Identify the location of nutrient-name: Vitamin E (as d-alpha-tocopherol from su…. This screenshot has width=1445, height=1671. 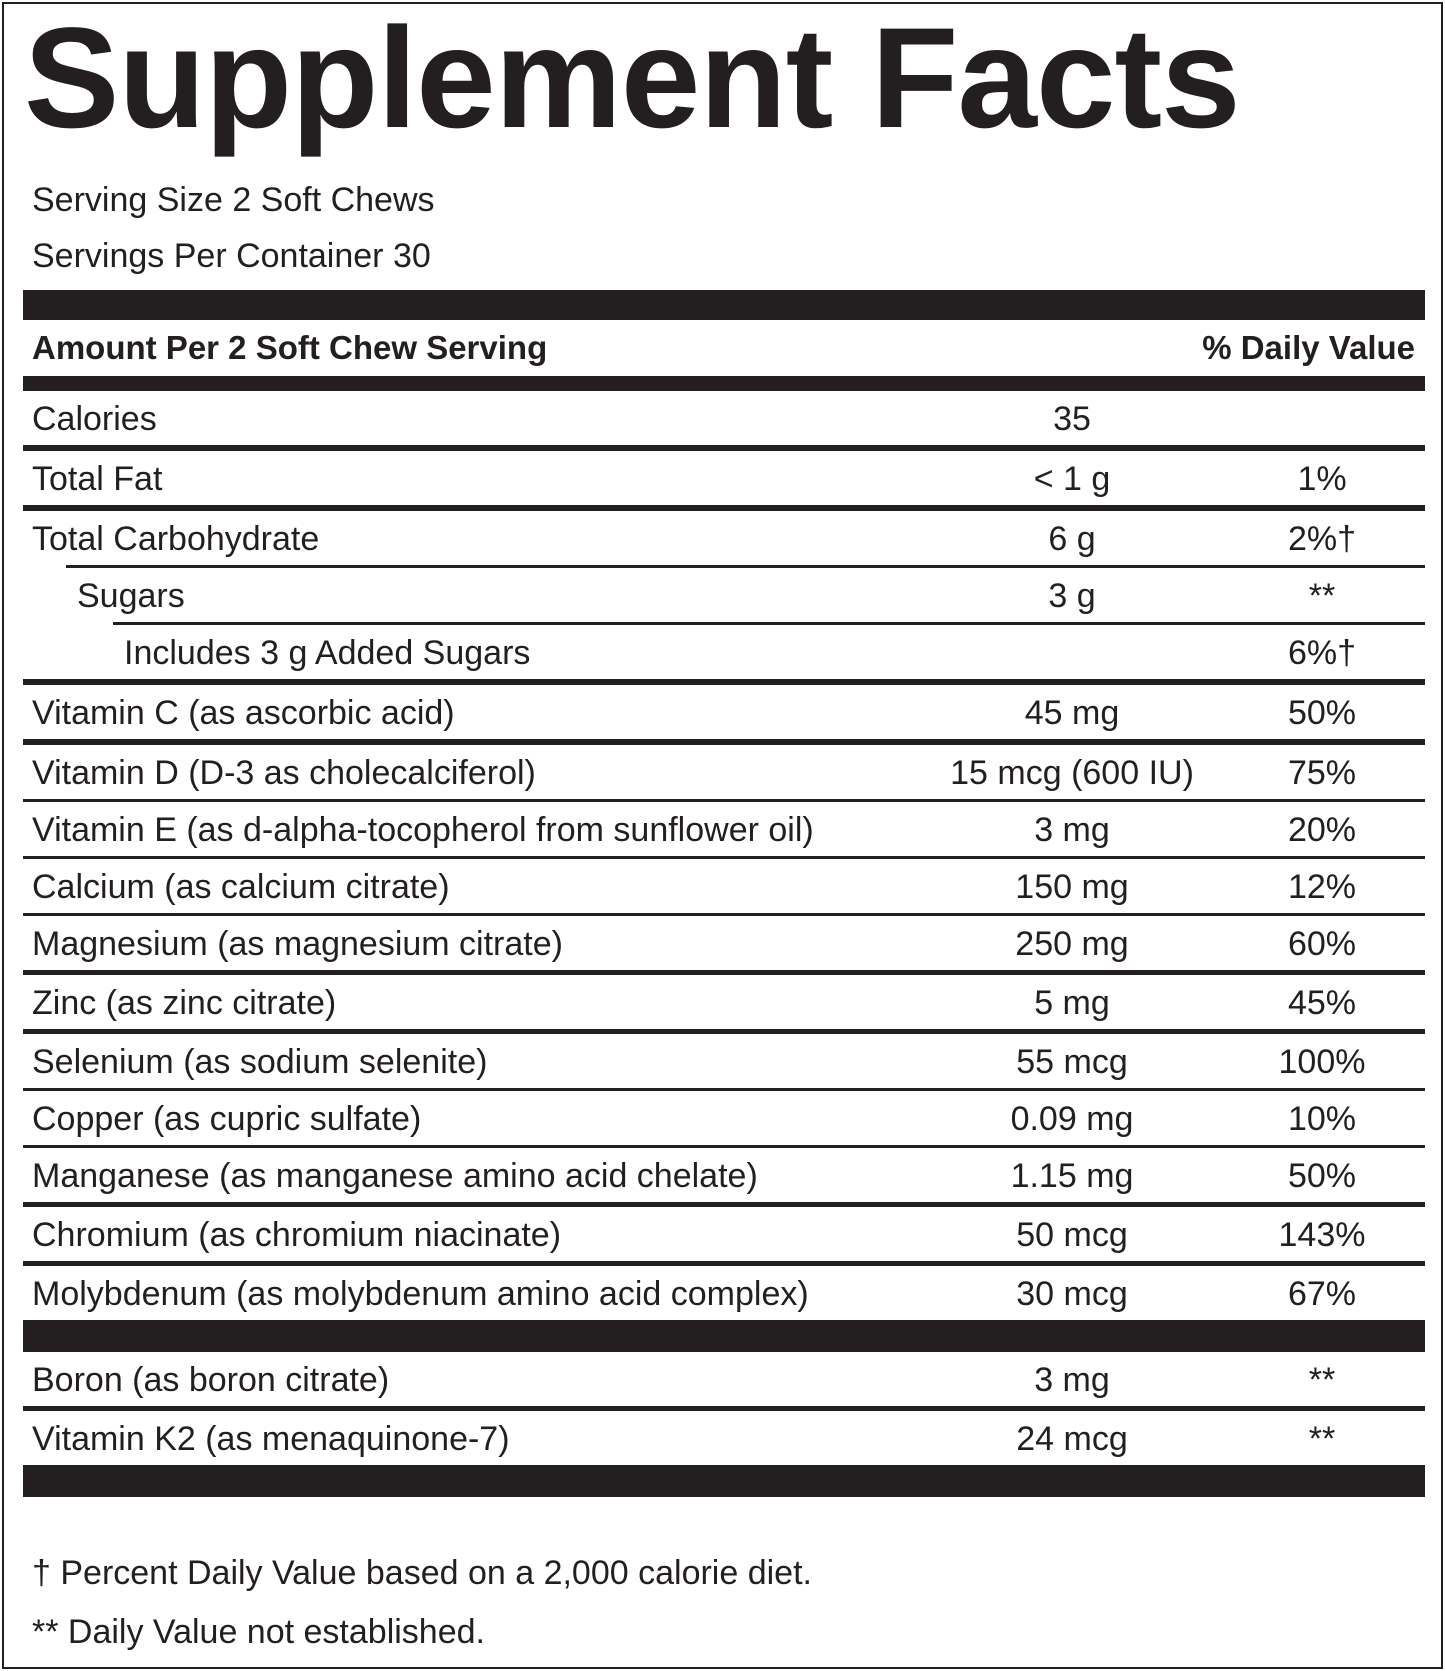
(423, 830).